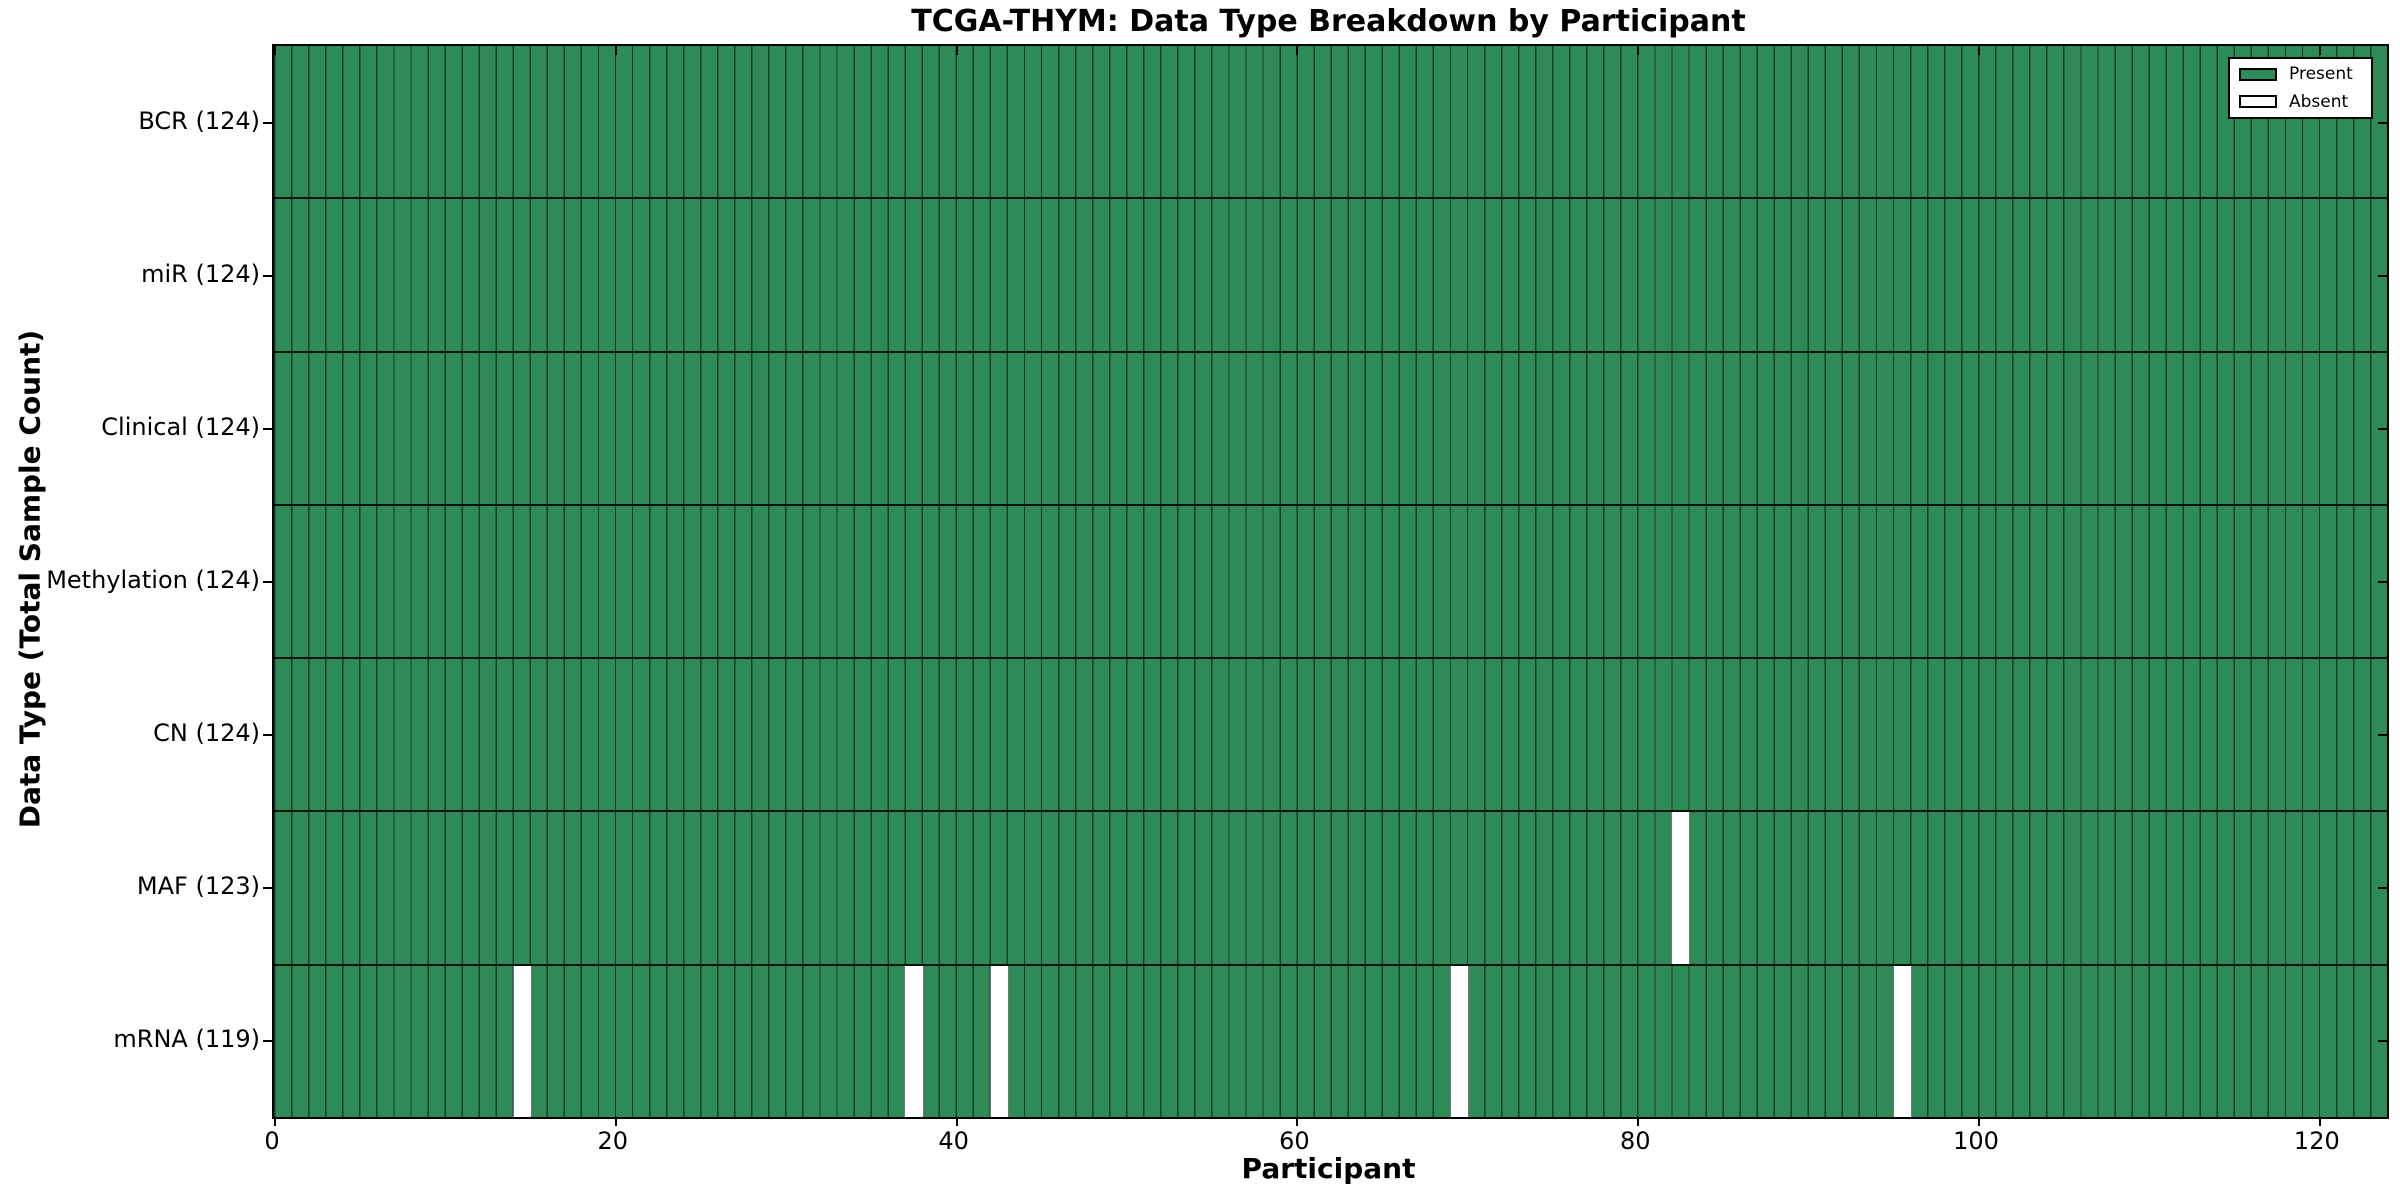  What do you see at coordinates (1330, 427) in the screenshot?
I see `row-Clinical` at bounding box center [1330, 427].